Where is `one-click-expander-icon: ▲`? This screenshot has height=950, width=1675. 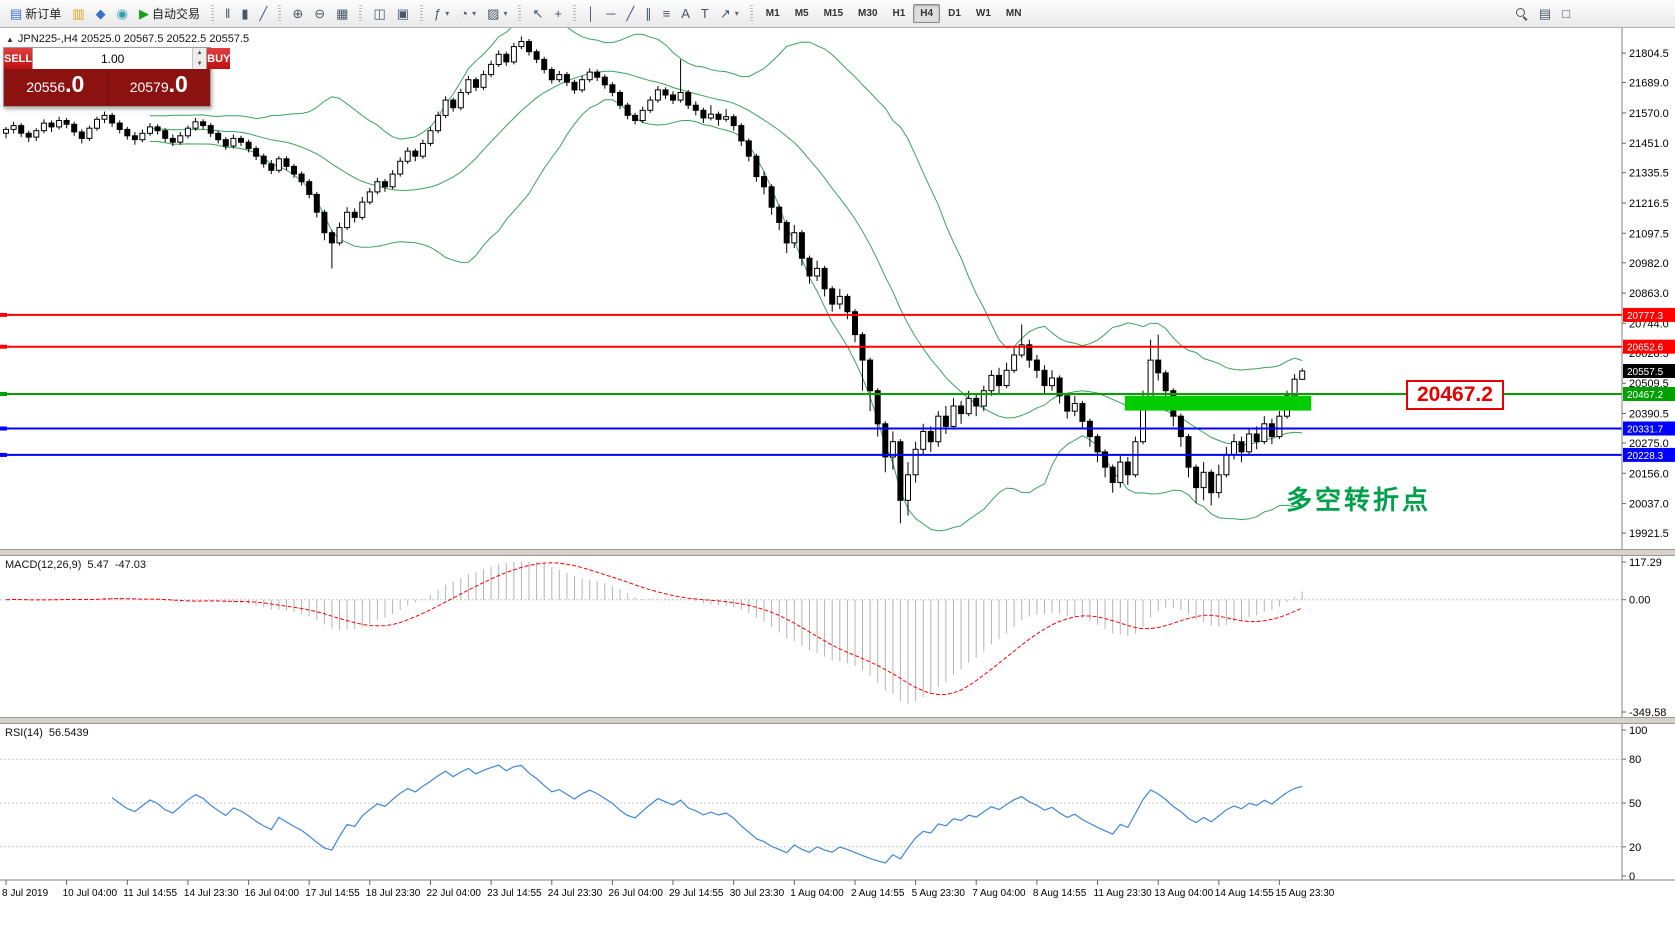 one-click-expander-icon: ▲ is located at coordinates (10, 39).